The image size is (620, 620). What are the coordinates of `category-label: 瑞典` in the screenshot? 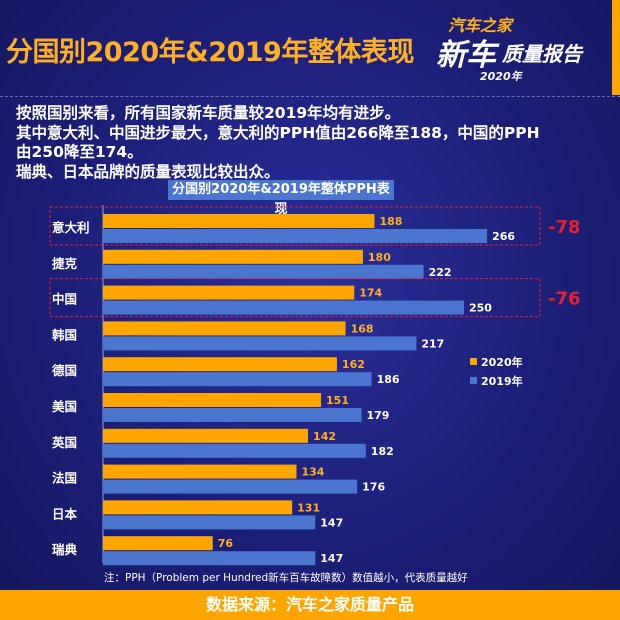 It's located at (65, 549).